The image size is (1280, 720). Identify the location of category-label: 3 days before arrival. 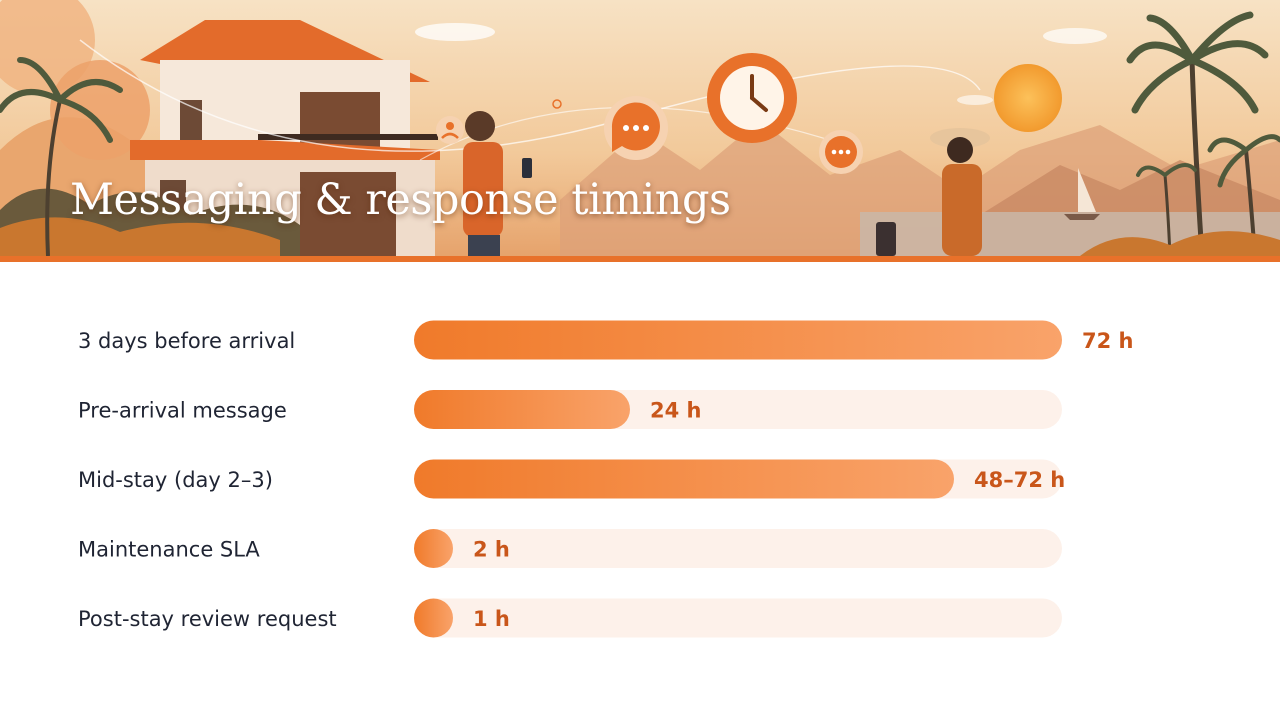
(186, 341).